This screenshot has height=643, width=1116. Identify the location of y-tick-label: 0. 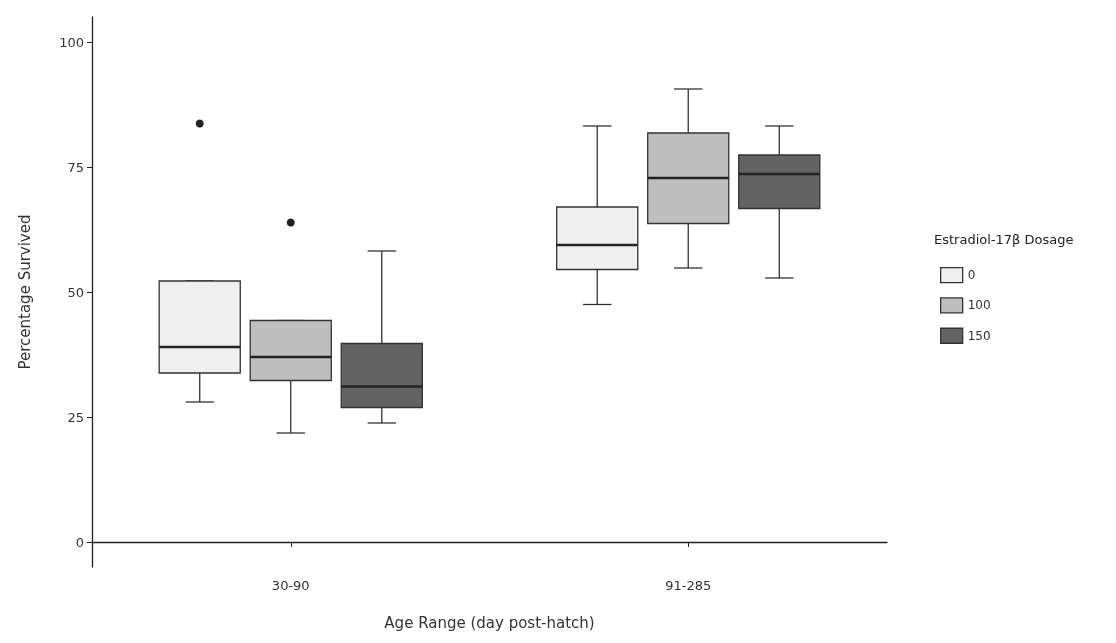
(79, 542).